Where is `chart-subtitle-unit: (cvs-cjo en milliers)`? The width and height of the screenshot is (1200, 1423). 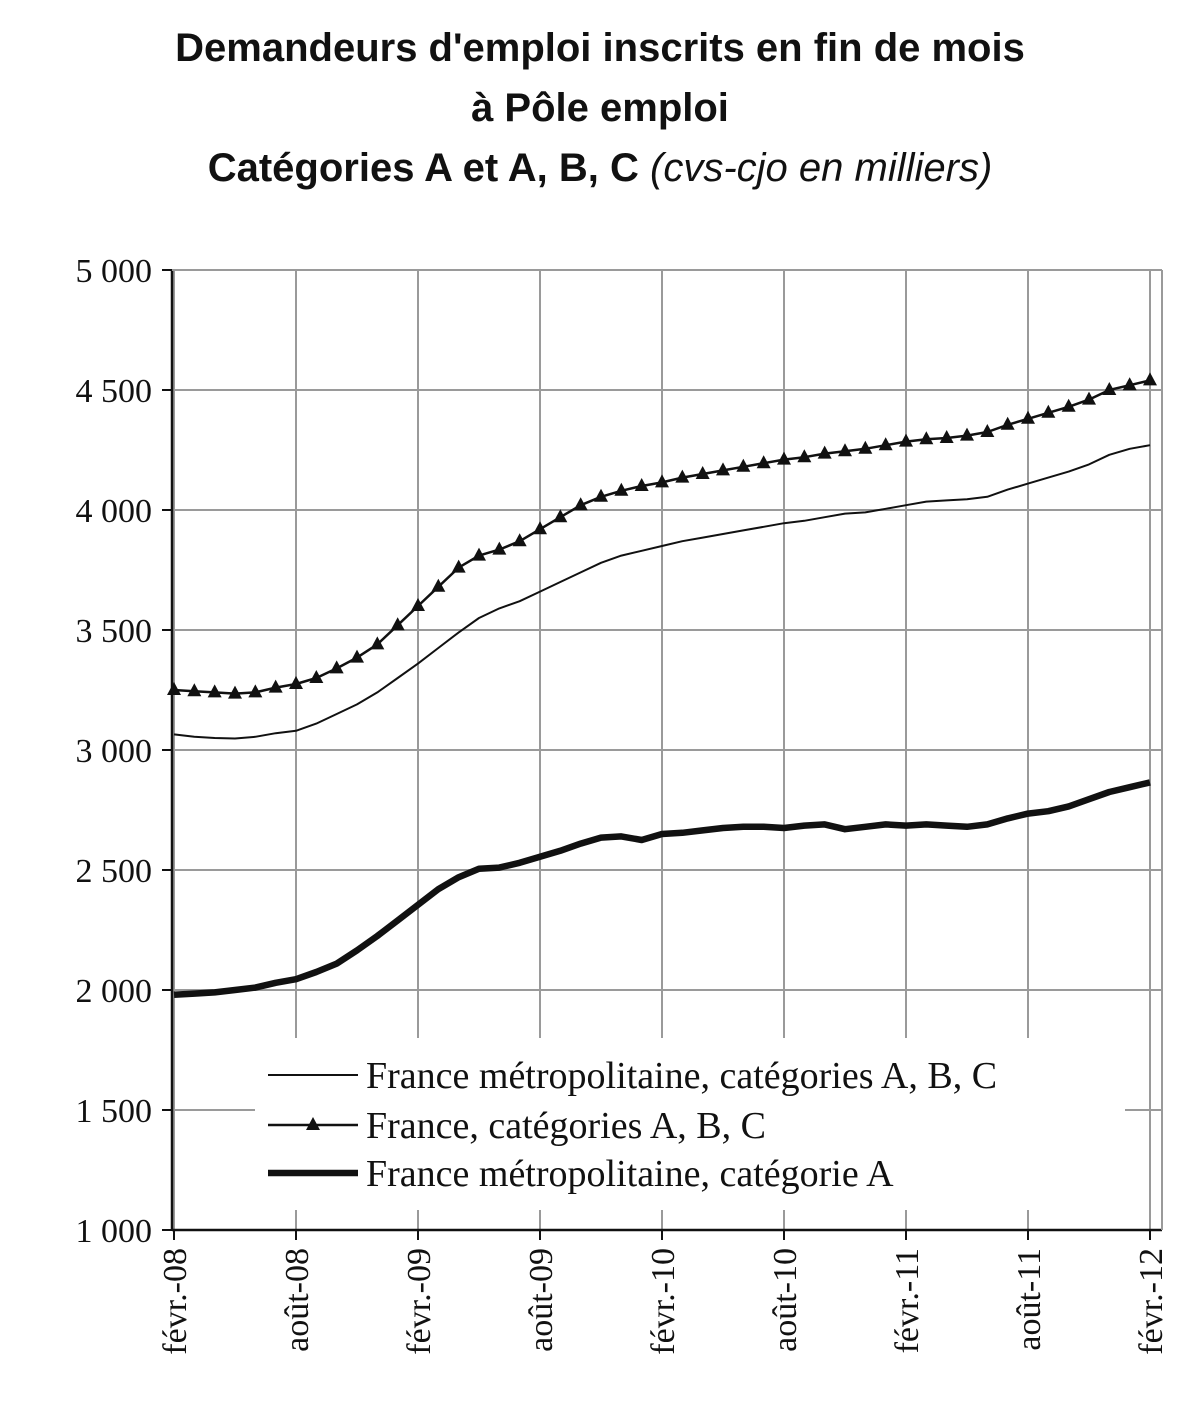 chart-subtitle-unit: (cvs-cjo en milliers) is located at coordinates (821, 168).